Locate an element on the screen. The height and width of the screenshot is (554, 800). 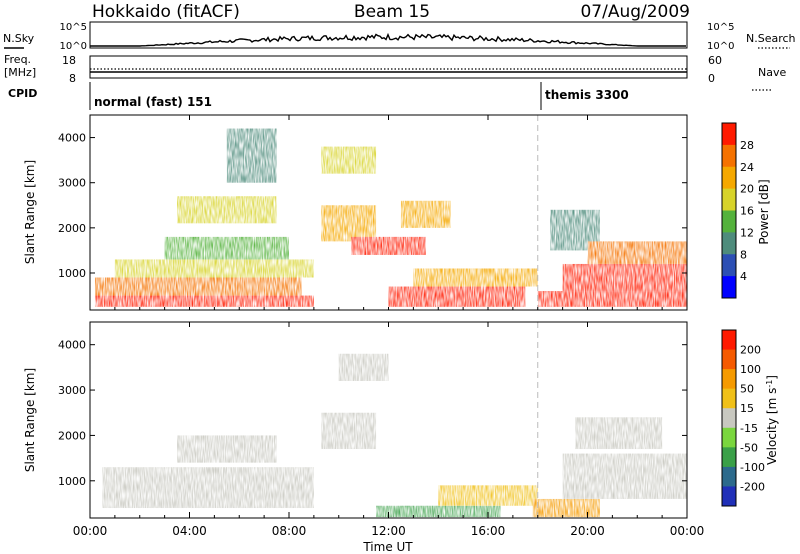
velocity-colorbar: 200 100 50 15 -15 -50 -100 -200 is located at coordinates (743, 418).